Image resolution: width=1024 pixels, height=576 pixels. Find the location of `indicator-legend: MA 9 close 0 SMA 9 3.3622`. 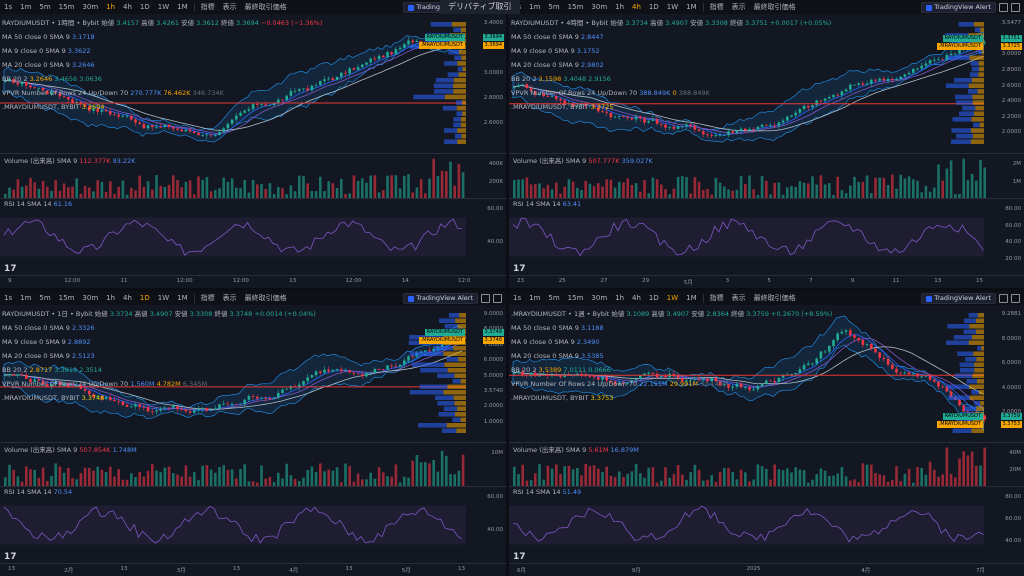

indicator-legend: MA 9 close 0 SMA 9 3.3622 is located at coordinates (46, 51).